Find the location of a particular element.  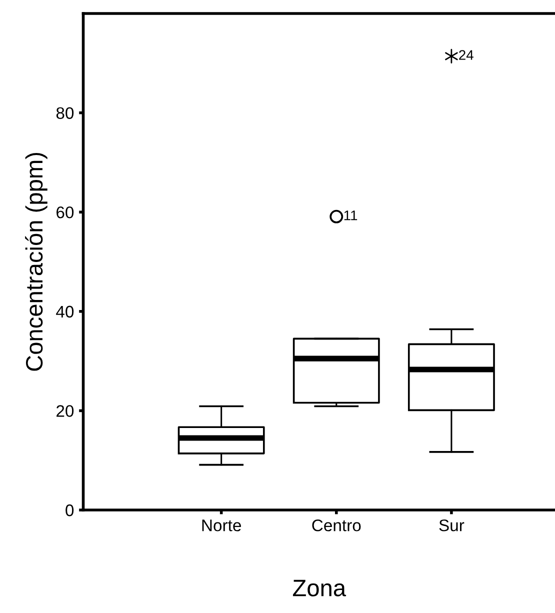

y-tick-label: 20 is located at coordinates (65, 411).